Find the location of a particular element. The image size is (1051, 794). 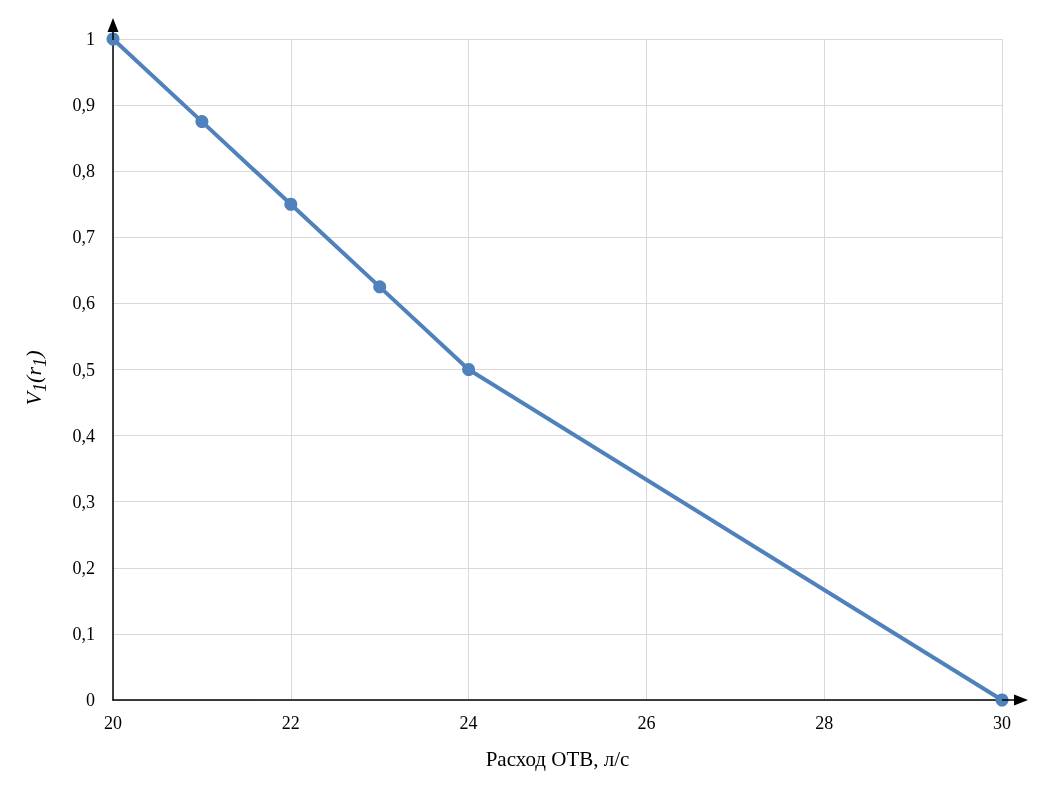

y-tick-label: 0 is located at coordinates (90, 700).